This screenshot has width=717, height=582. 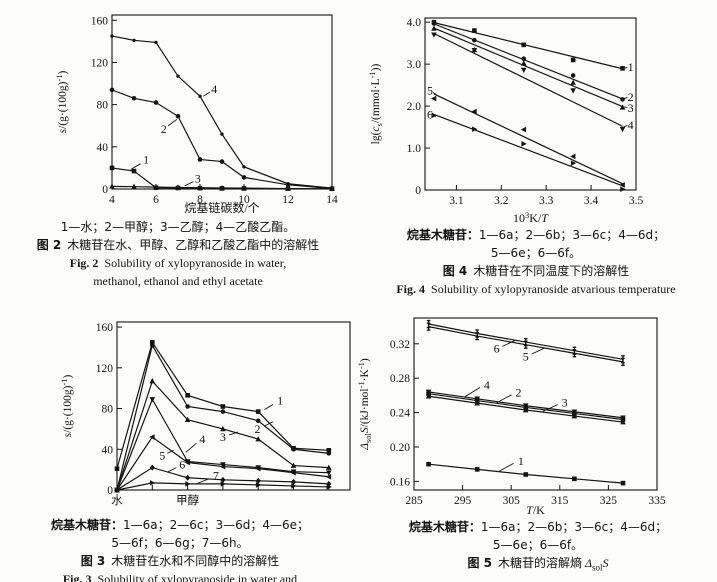 What do you see at coordinates (288, 200) in the screenshot?
I see `svg-text: 12` at bounding box center [288, 200].